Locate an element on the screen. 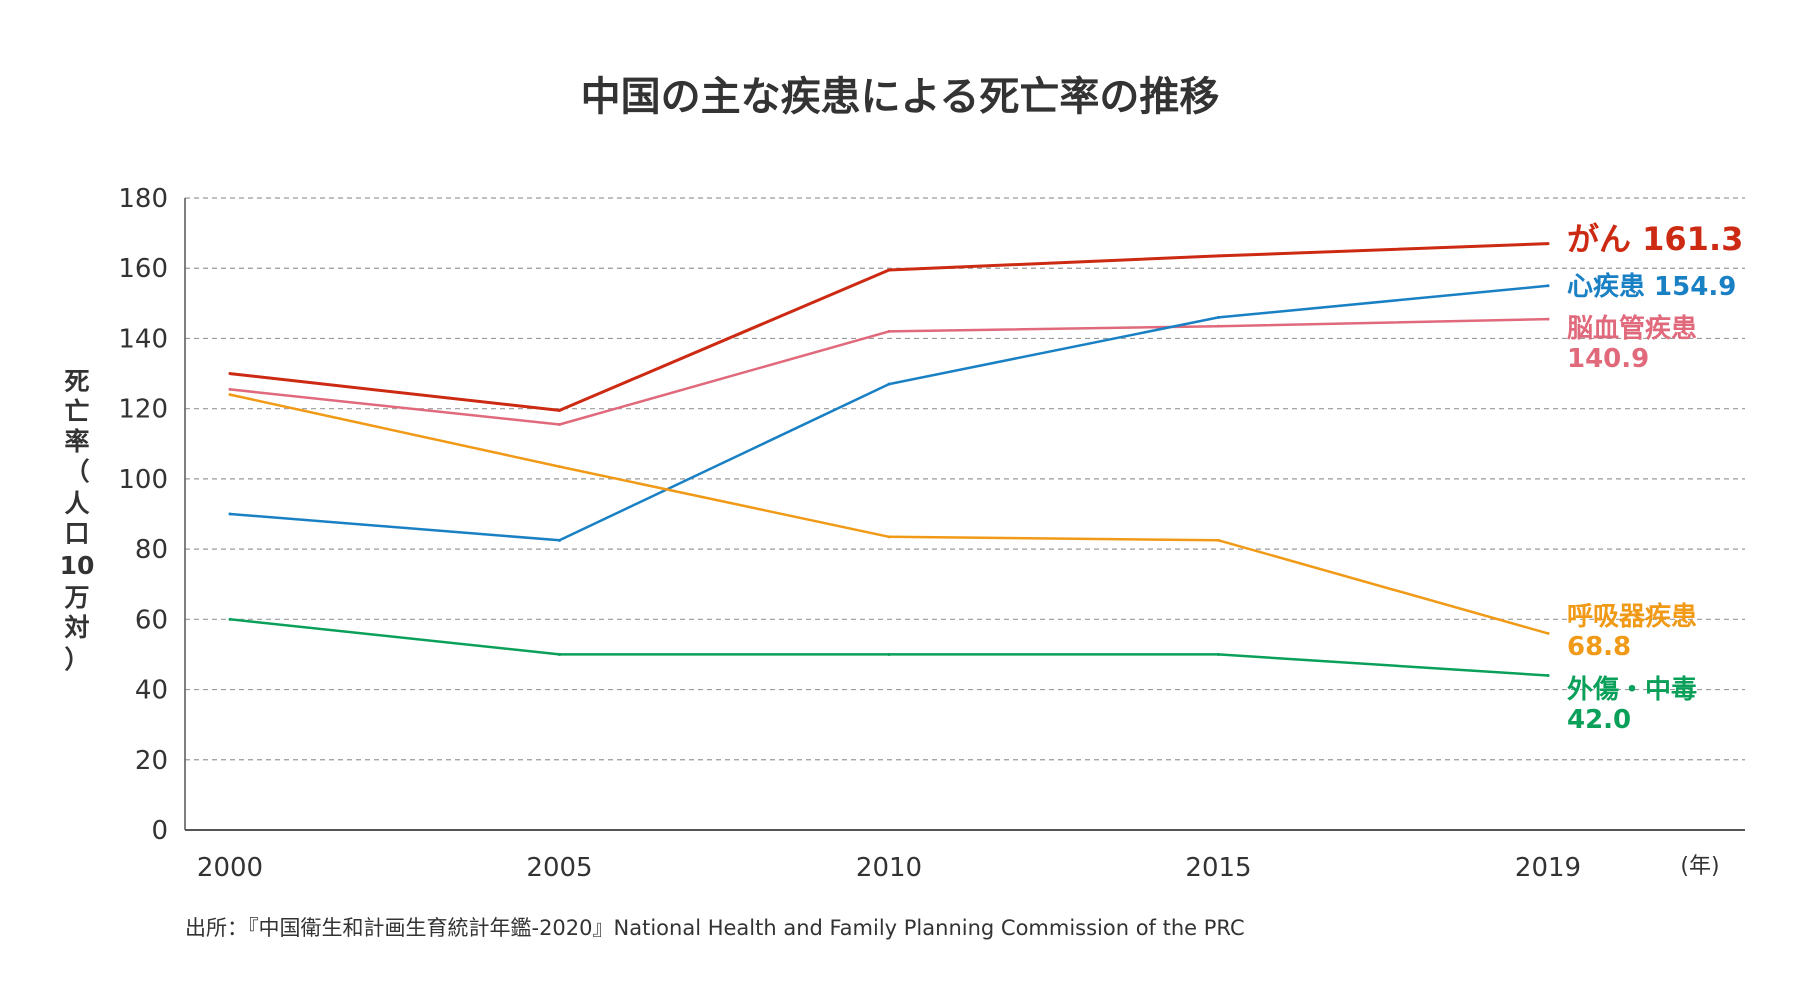  y-label-char: （ is located at coordinates (76, 471).